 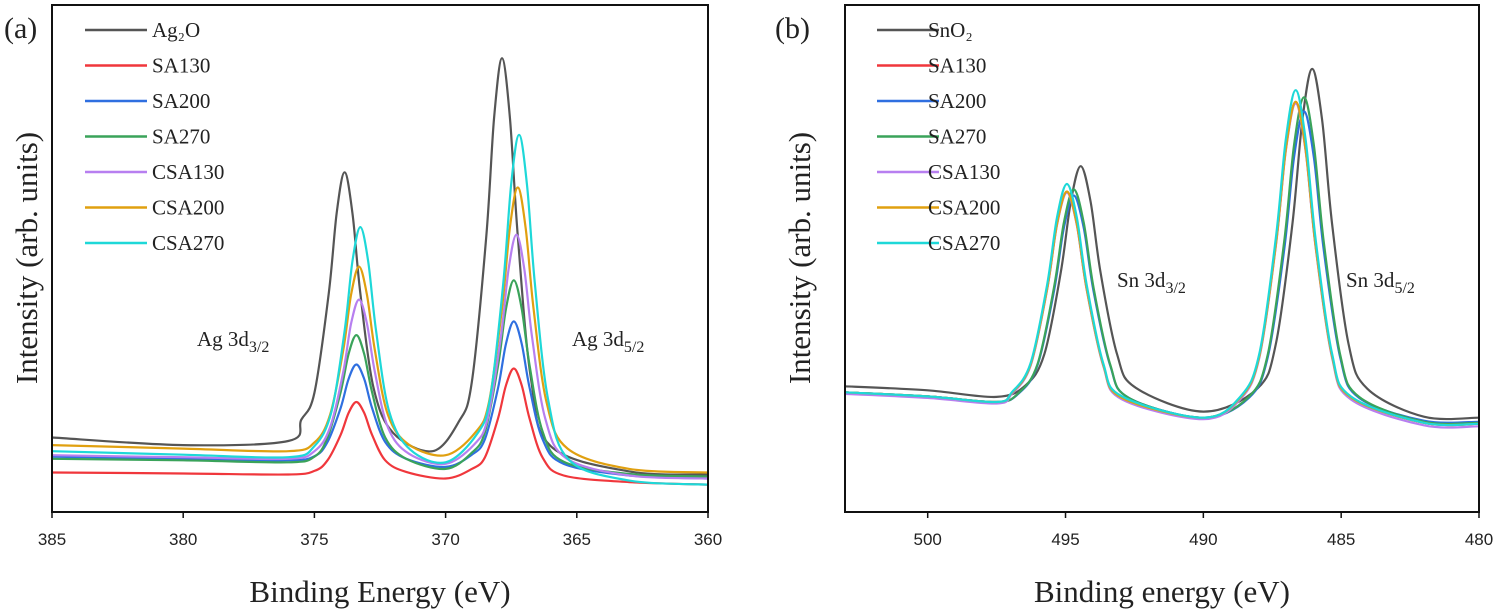 I want to click on annotation-ag-3d32: Ag 3d3/2, so click(x=233, y=341).